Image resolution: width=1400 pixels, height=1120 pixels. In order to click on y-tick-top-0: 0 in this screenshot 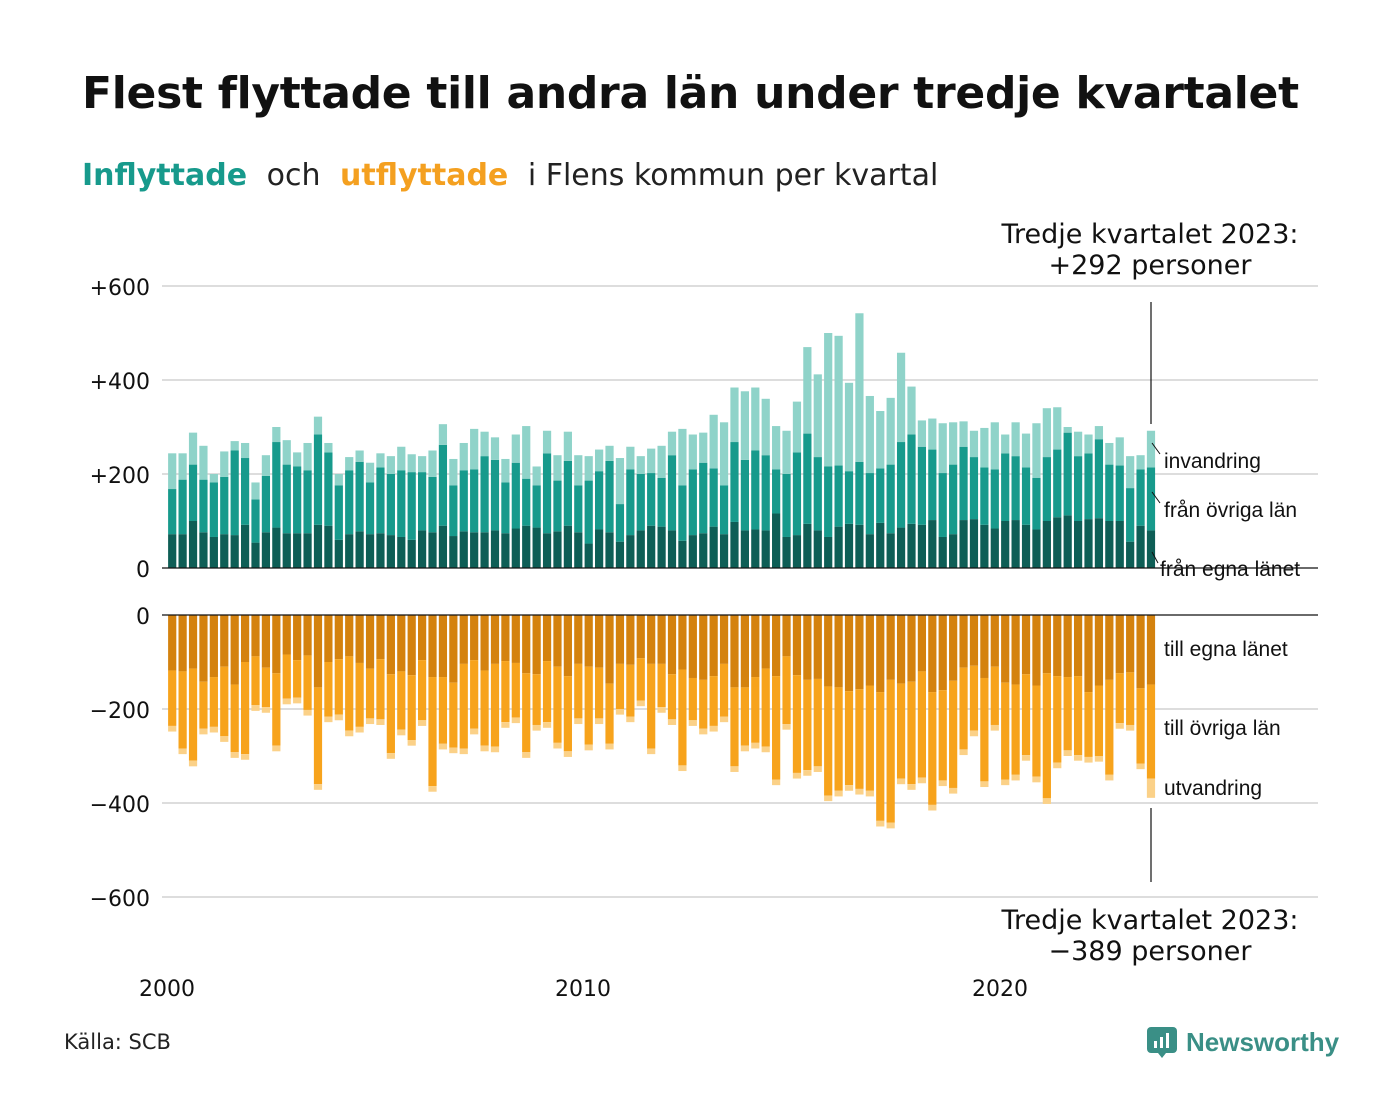, I will do `click(143, 570)`.